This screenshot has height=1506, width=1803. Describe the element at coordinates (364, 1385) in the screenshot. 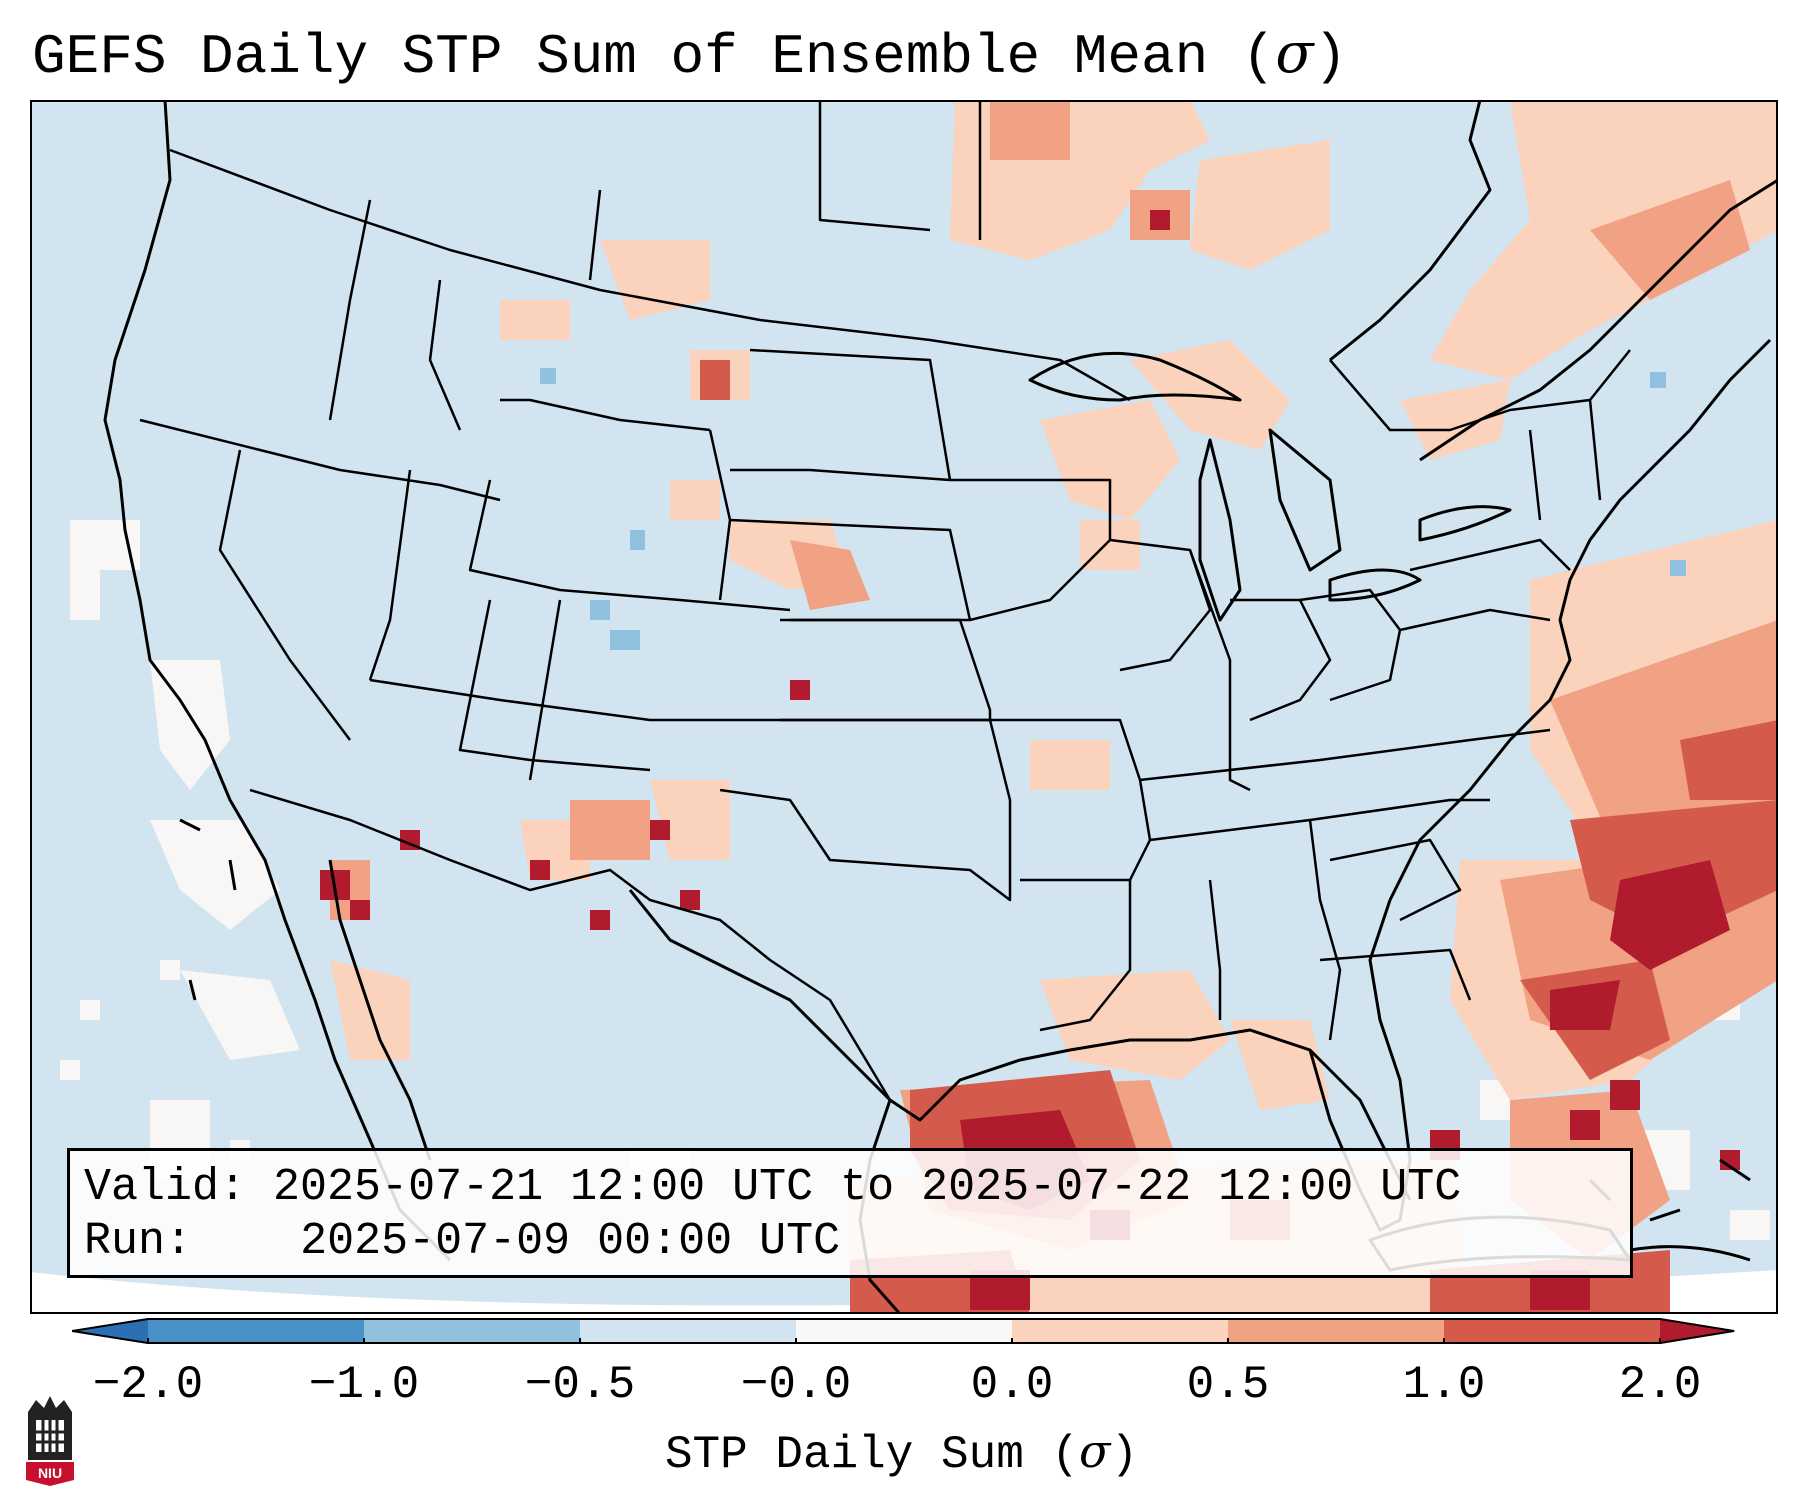

I see `colorbar-tick-label: −1.0` at that location.